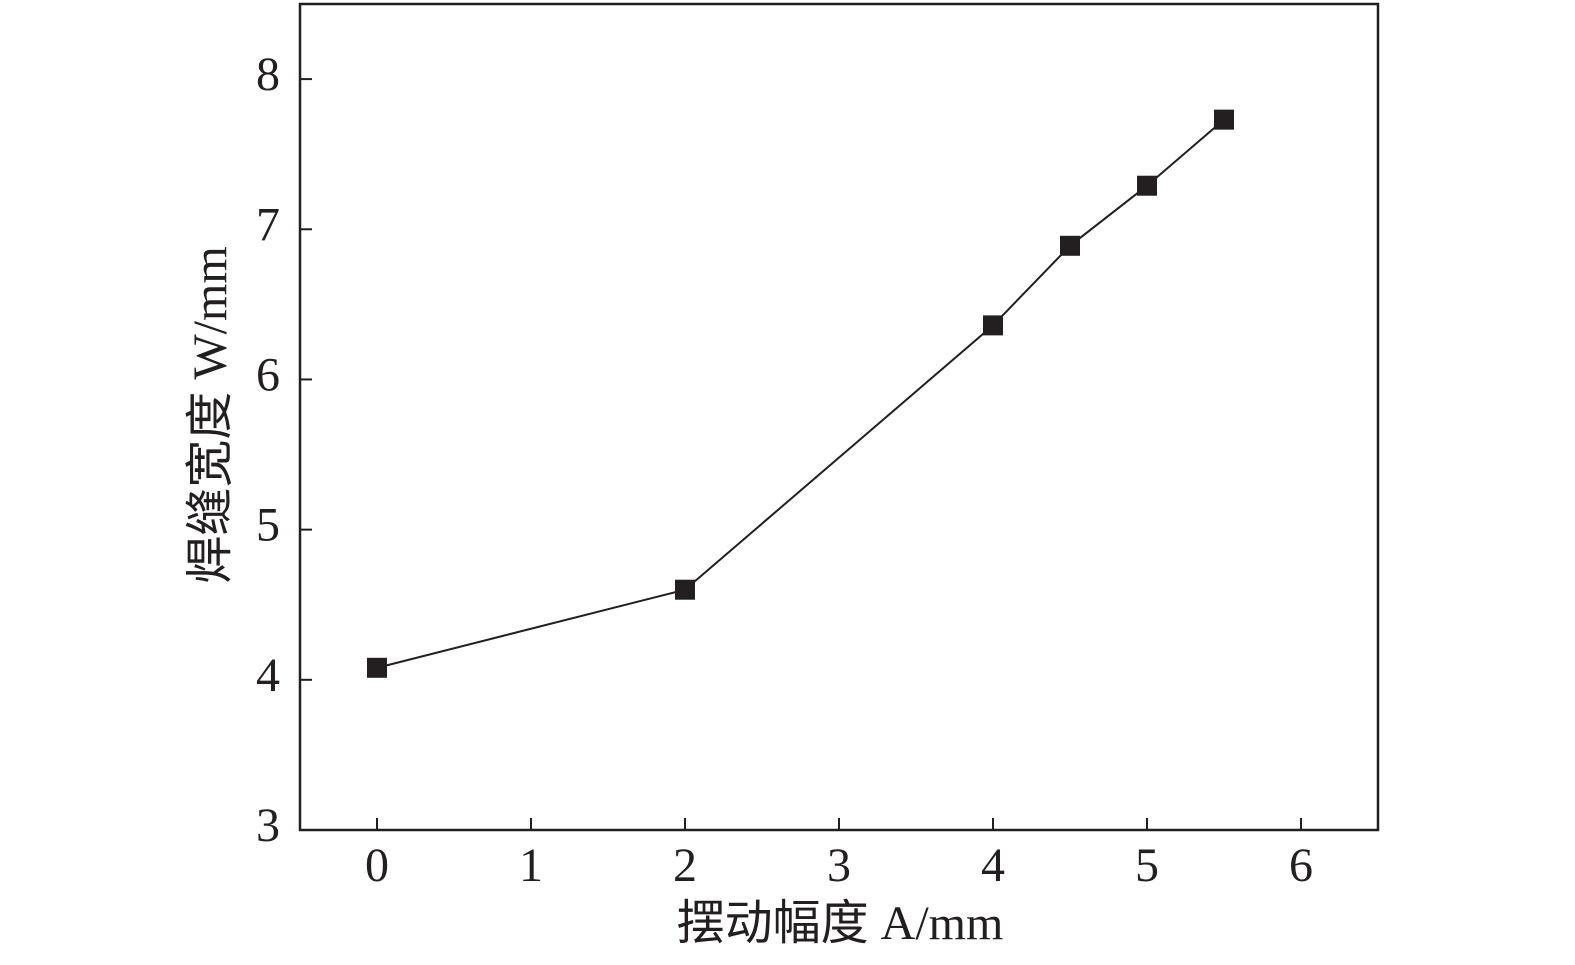  I want to click on y-tick-label: 7, so click(268, 224).